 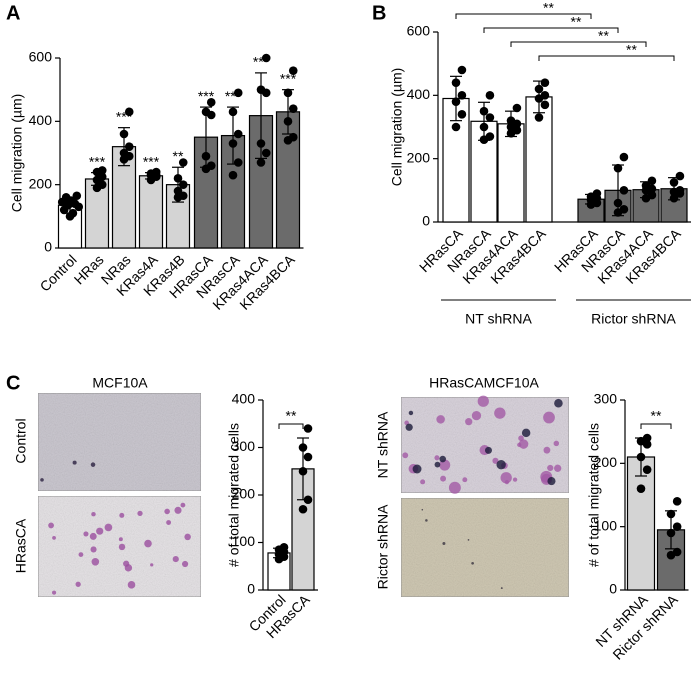 What do you see at coordinates (397, 127) in the screenshot?
I see `y-axis-label: Cell migration (µm)` at bounding box center [397, 127].